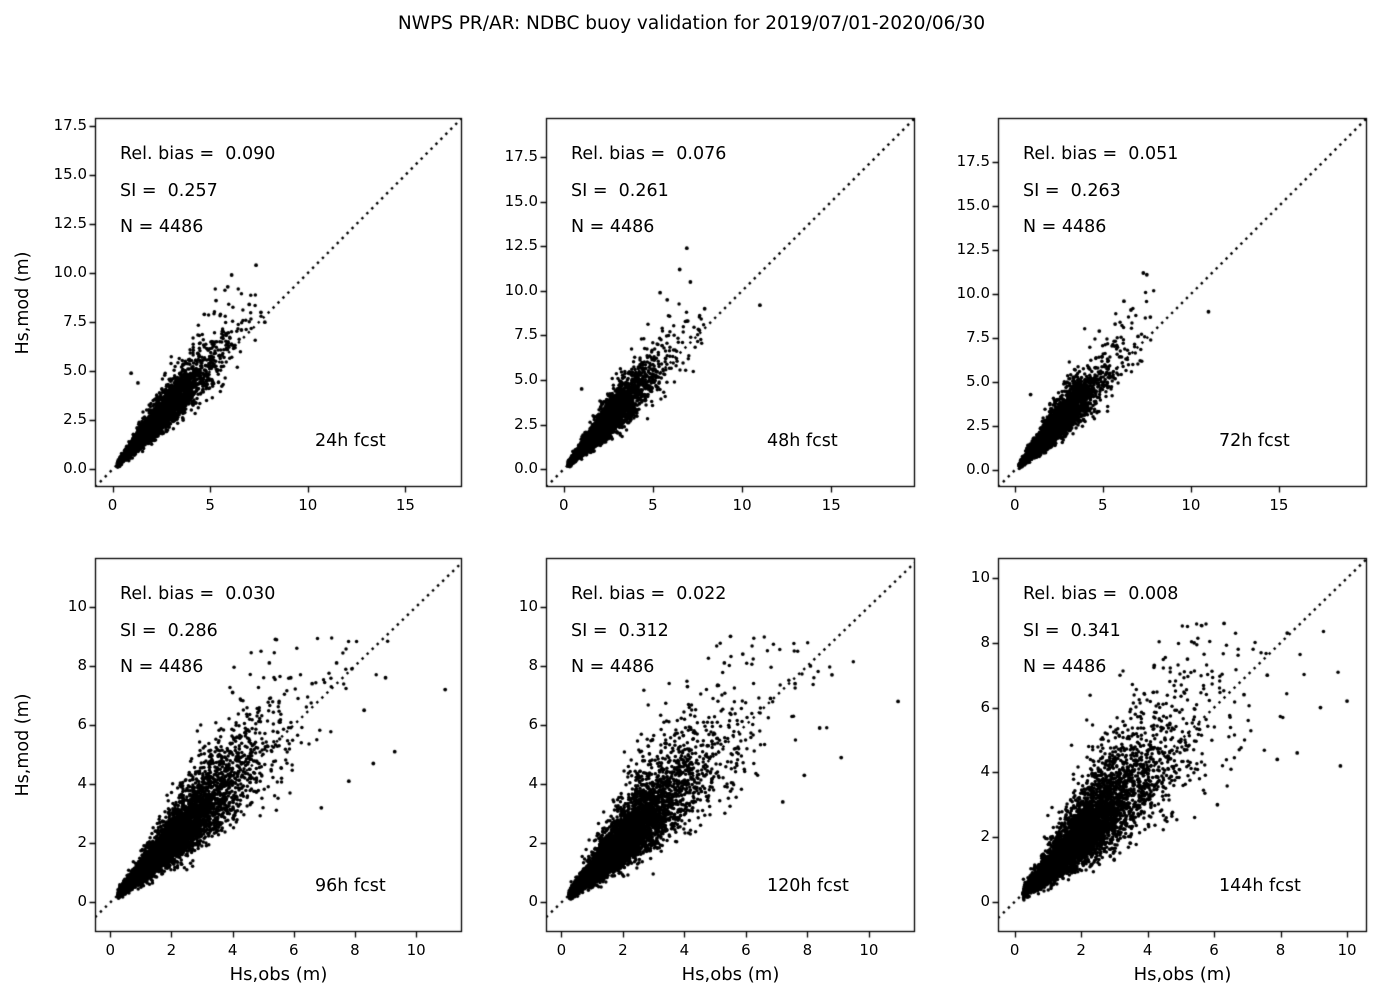  I want to click on stats-block-72h-fcst: Rel. bias = 0.051 SI = 0.263 N = 4486, so click(1100, 191).